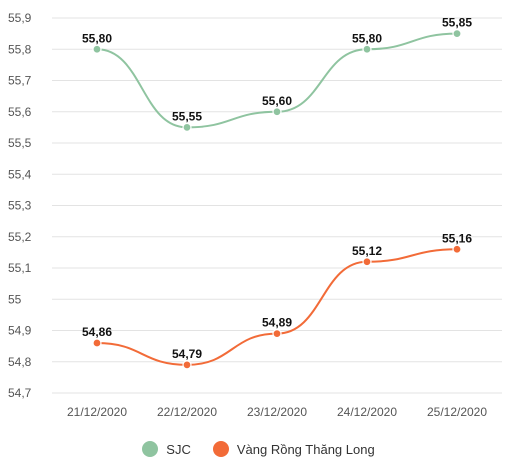 This screenshot has width=517, height=470. What do you see at coordinates (97, 412) in the screenshot?
I see `x-tick-label: 21/12/2020` at bounding box center [97, 412].